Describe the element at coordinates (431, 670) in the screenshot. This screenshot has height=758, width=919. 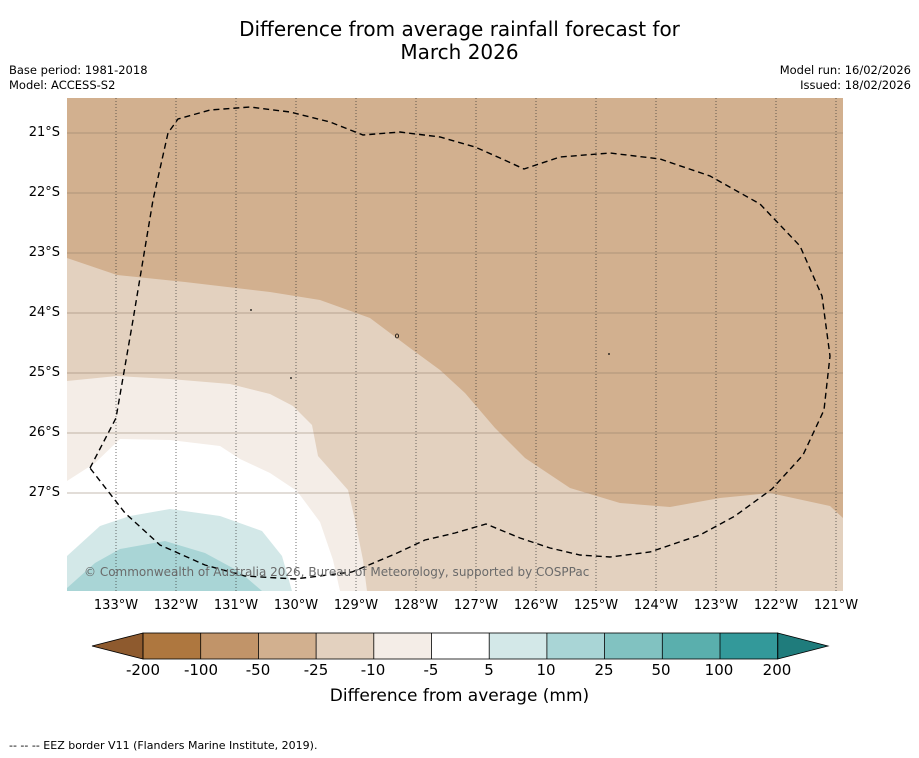
I see `colorbar-tick-label: -5` at that location.